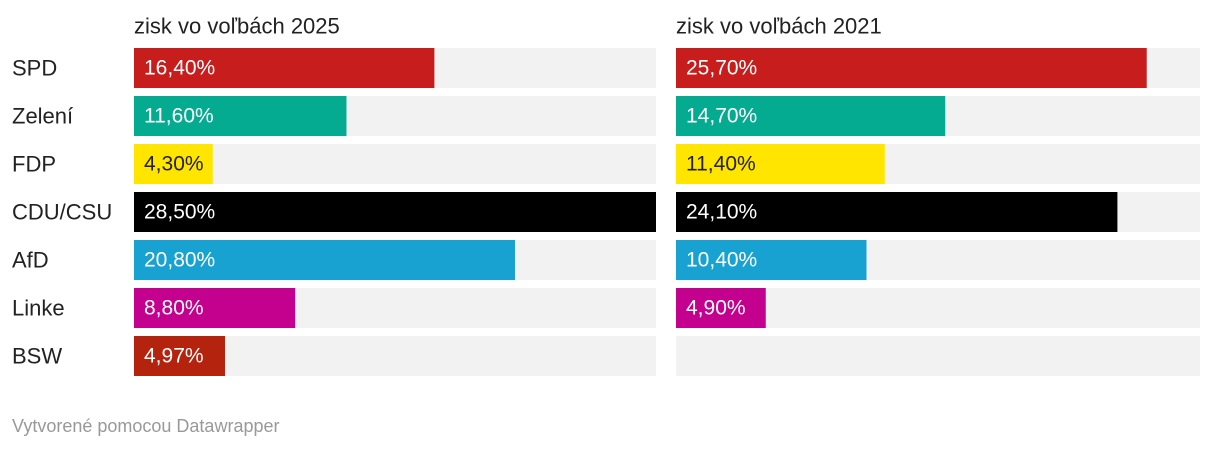  Describe the element at coordinates (721, 212) in the screenshot. I see `value-label-1-3: 24,10%` at that location.